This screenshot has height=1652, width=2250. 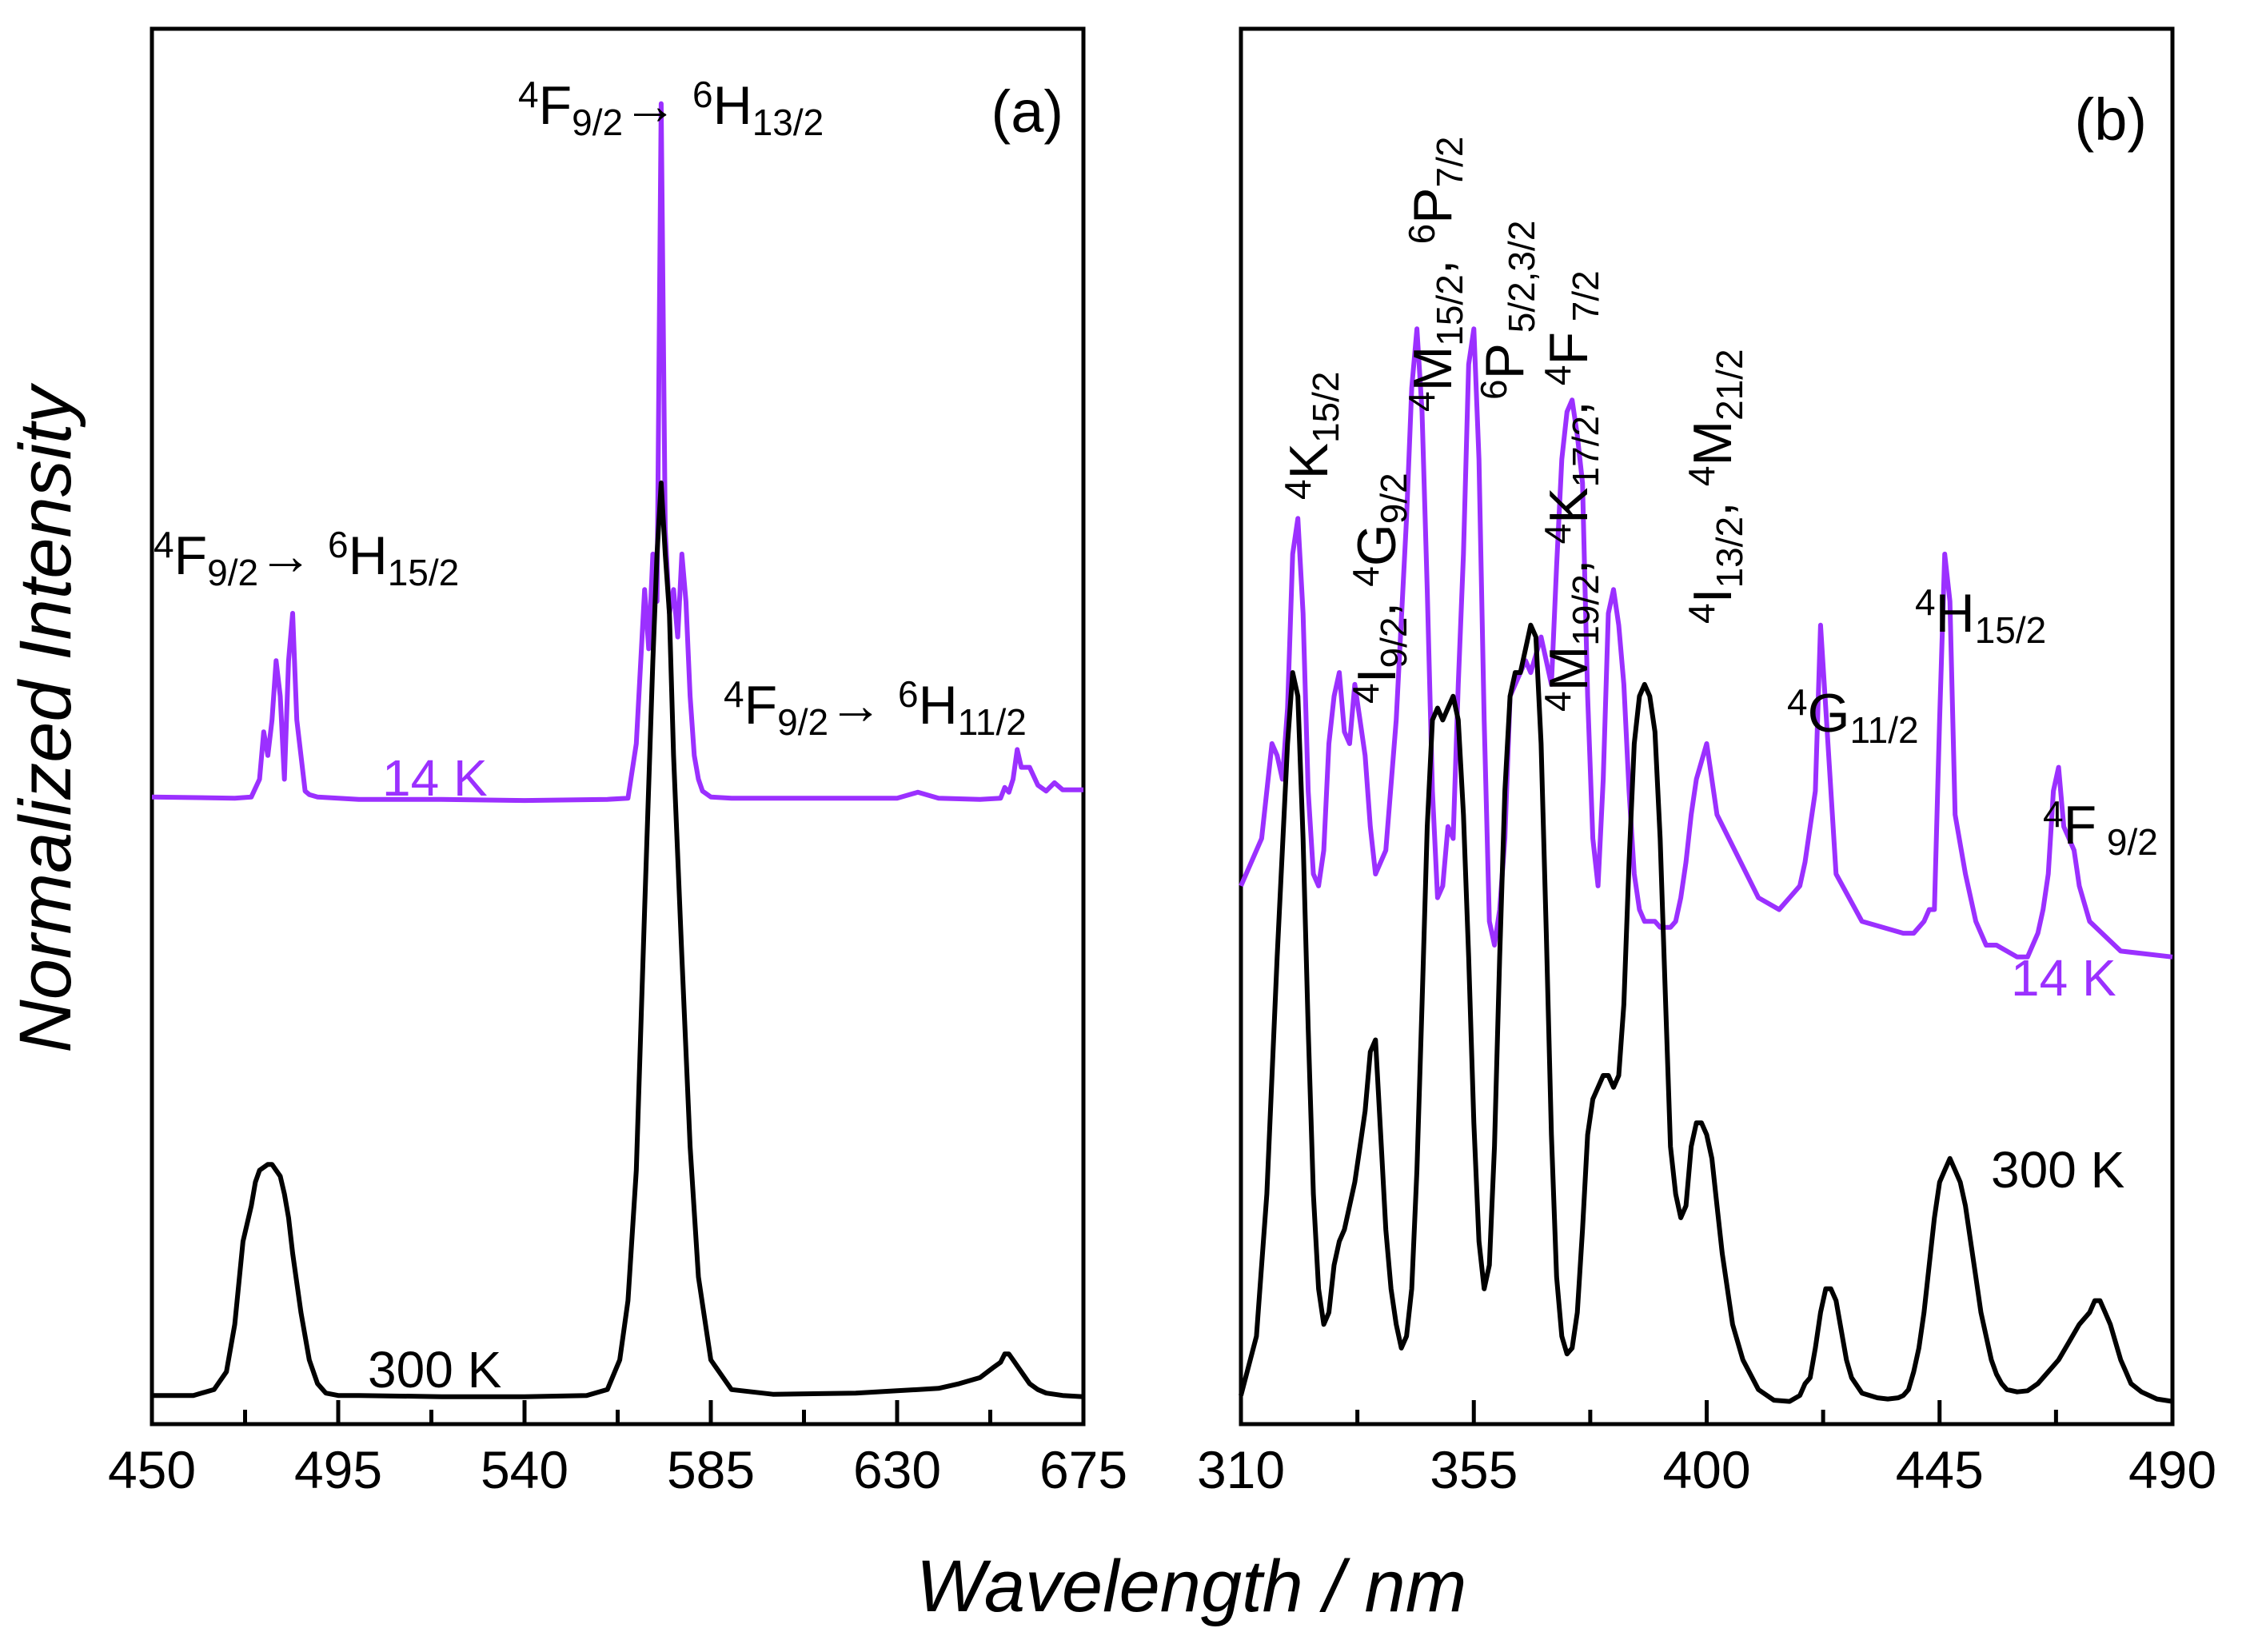 I want to click on panel-b-m19-2-k17-2-f7-2: 4M19/2, 4K17/2, 4F 7/2, so click(x=1571, y=491).